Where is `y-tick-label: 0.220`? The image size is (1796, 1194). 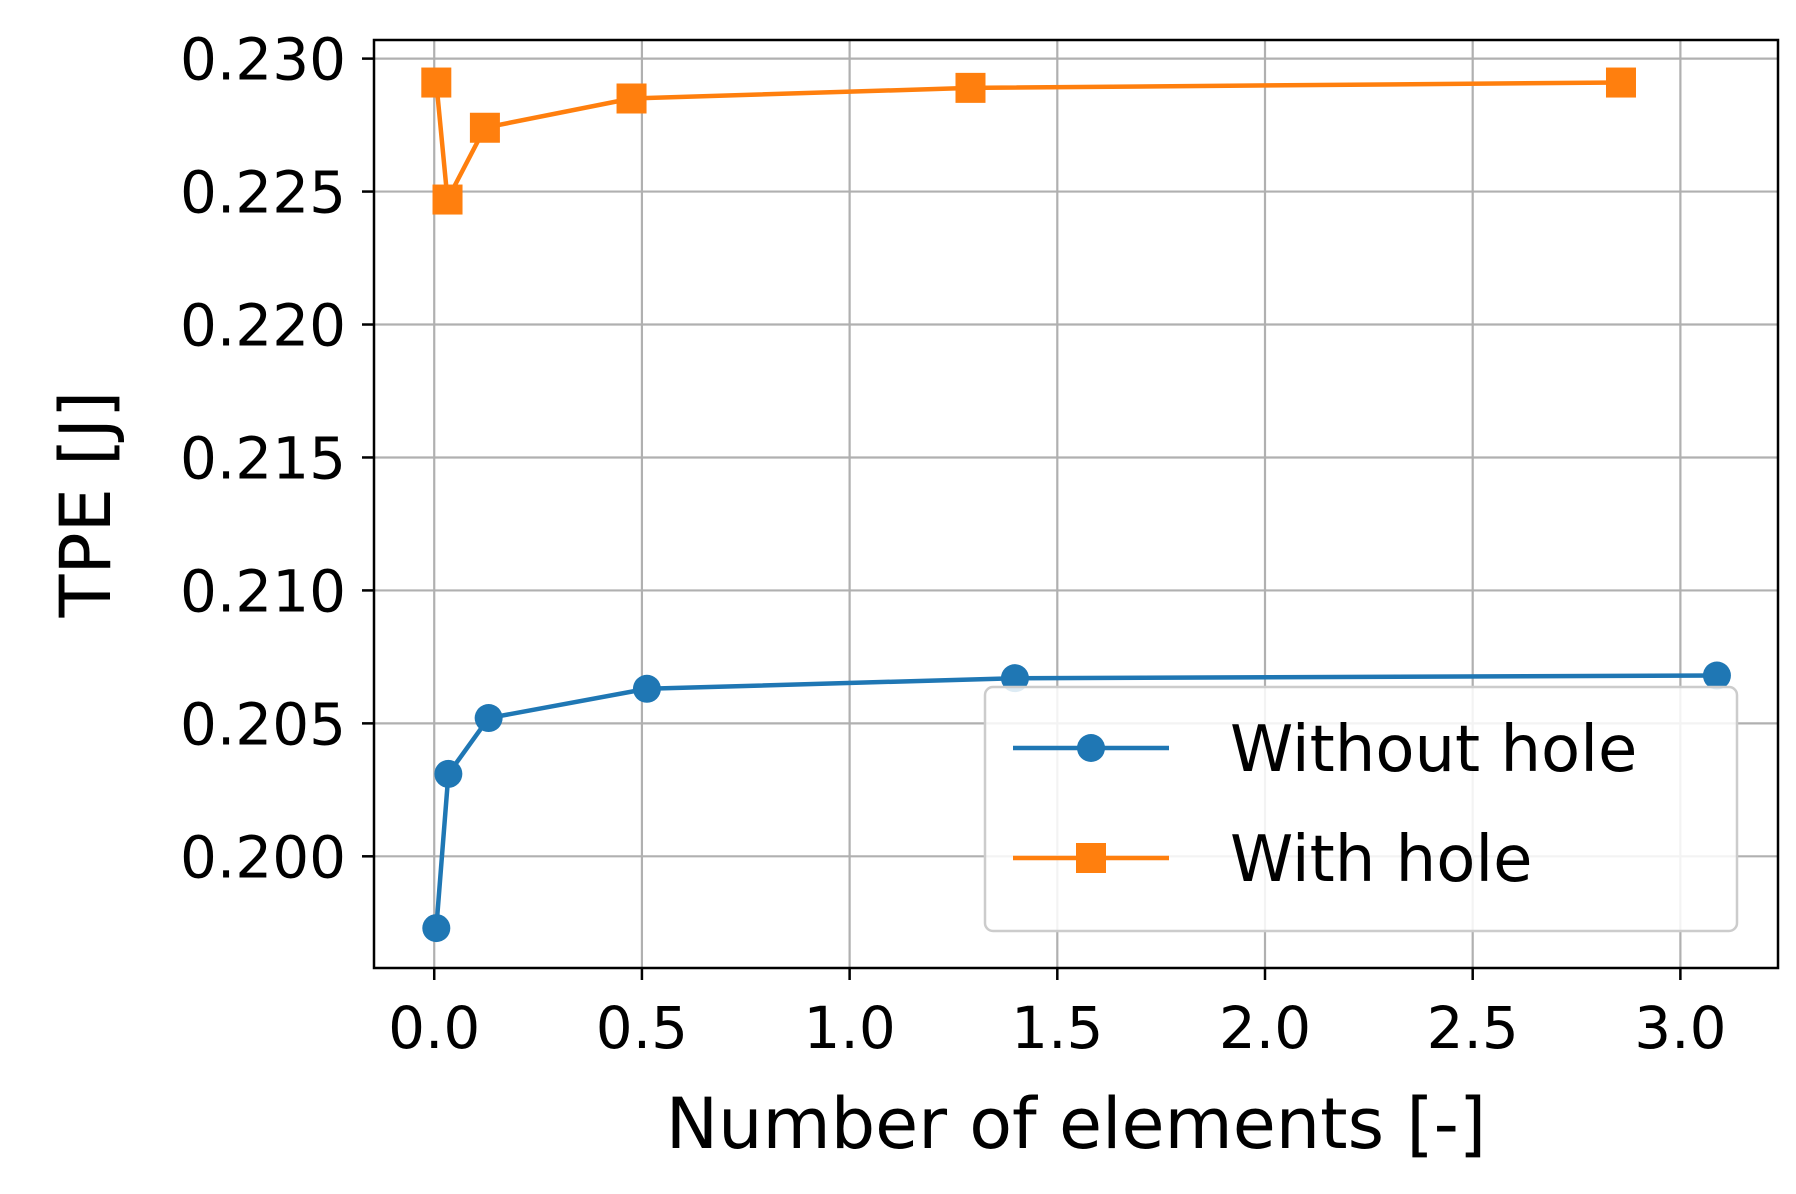
y-tick-label: 0.220 is located at coordinates (263, 326).